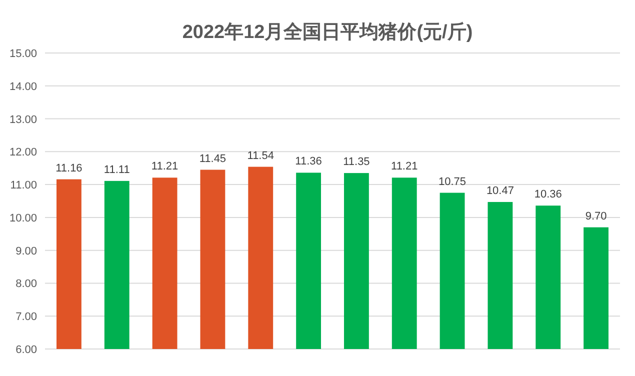  Describe the element at coordinates (308, 162) in the screenshot. I see `data-label: 11.36` at that location.